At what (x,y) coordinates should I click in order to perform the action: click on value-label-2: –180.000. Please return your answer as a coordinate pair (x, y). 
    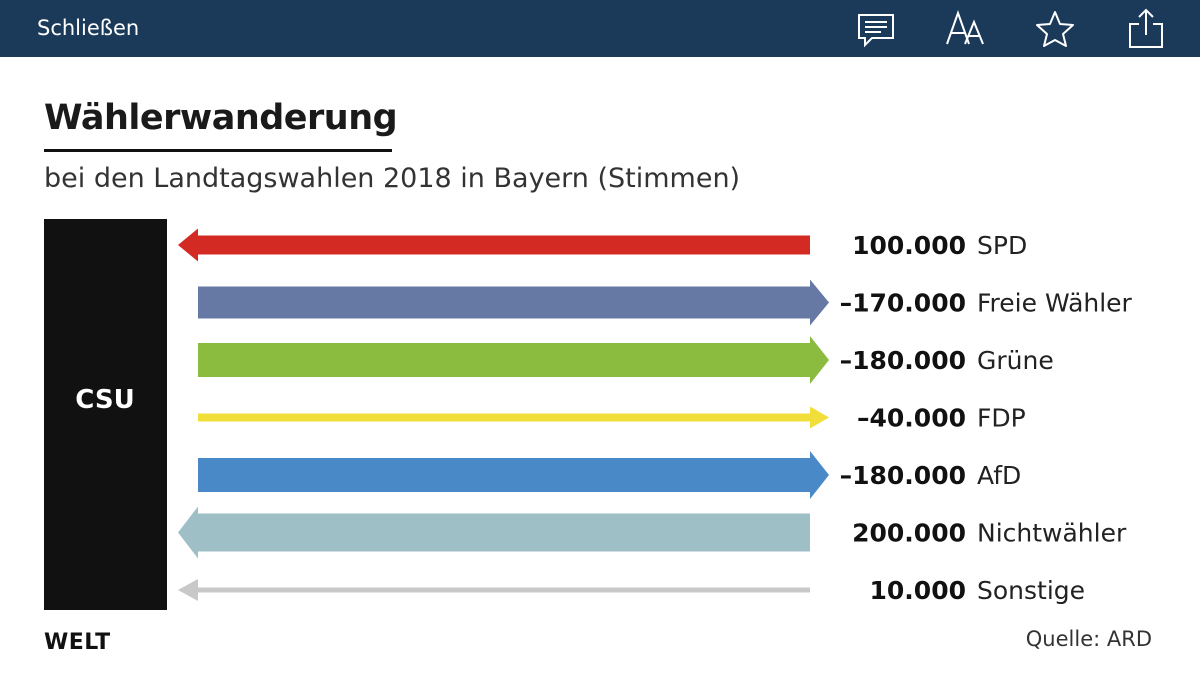
    Looking at the image, I should click on (903, 360).